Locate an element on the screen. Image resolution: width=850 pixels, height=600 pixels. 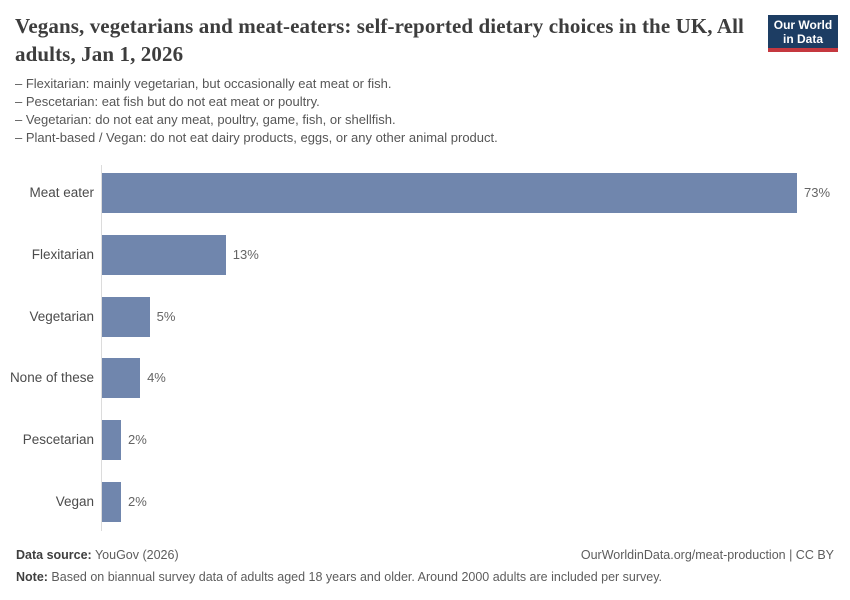
category-label: Meat eater is located at coordinates (61, 192).